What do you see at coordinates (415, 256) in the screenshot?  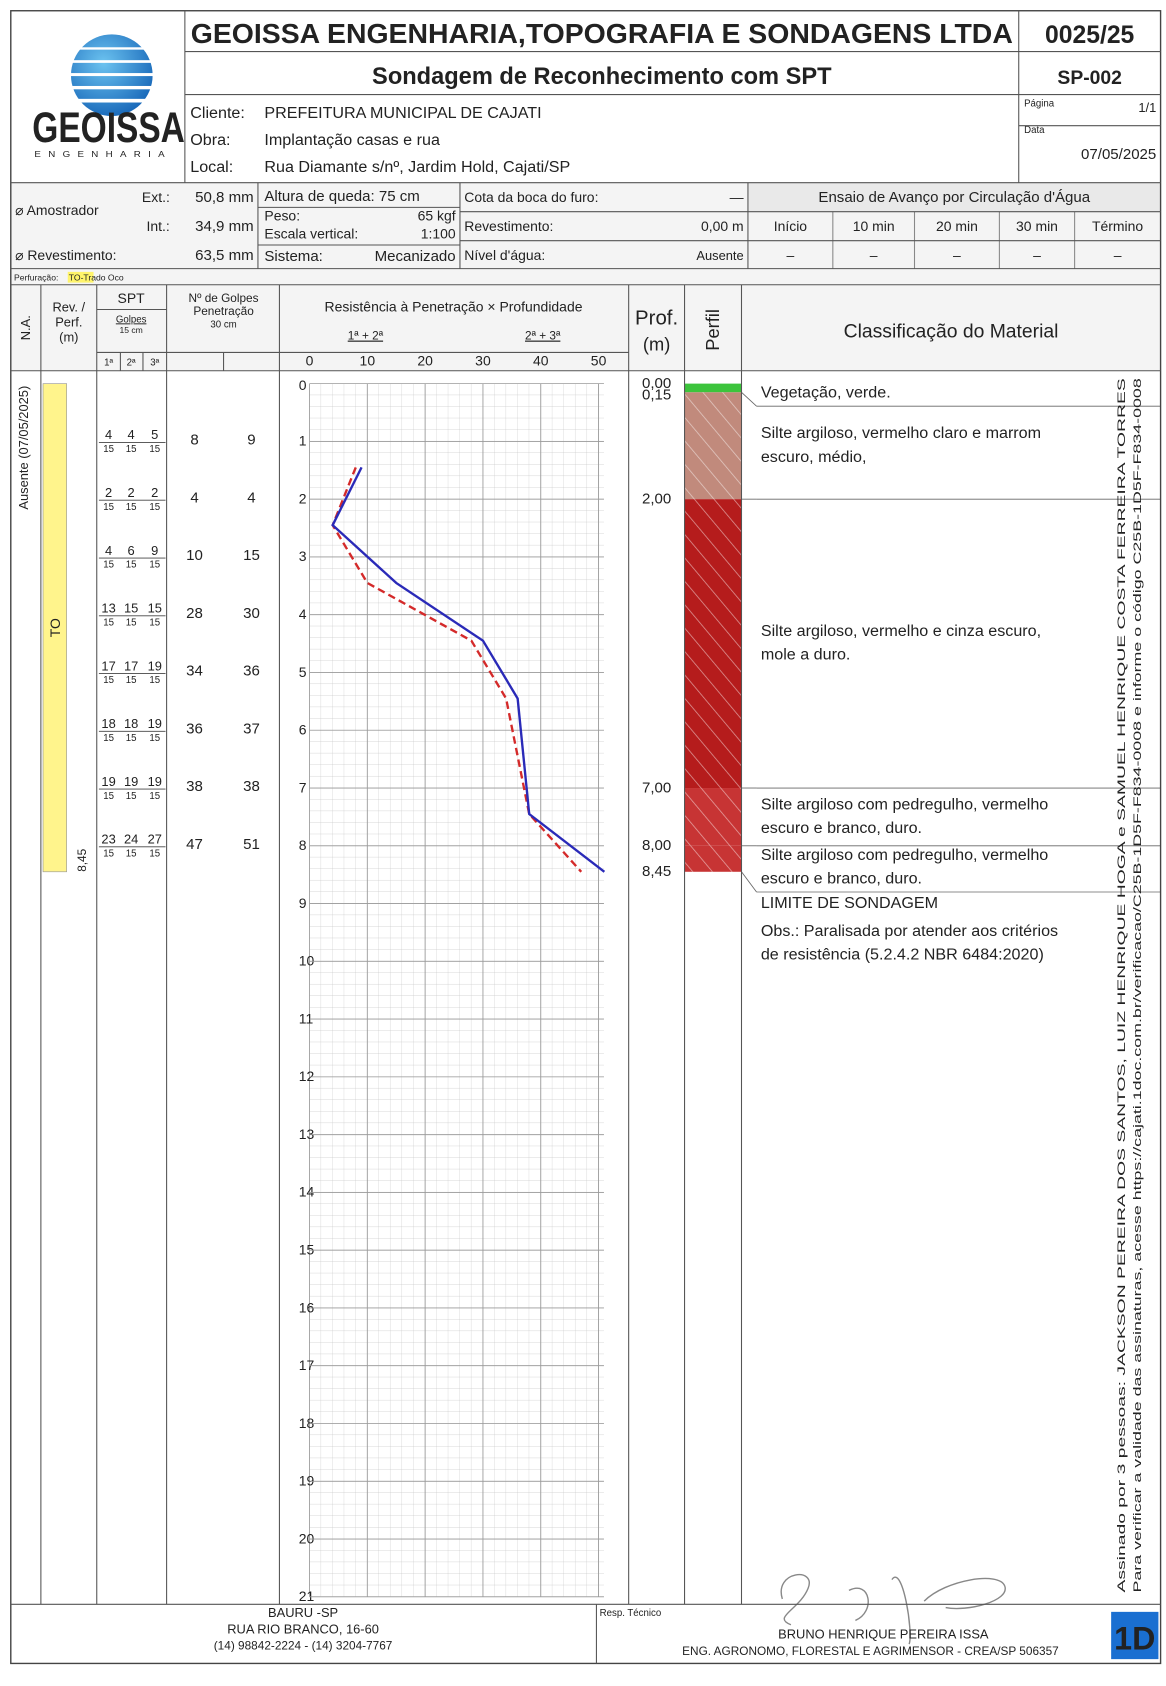 I see `label: Mecanizado` at bounding box center [415, 256].